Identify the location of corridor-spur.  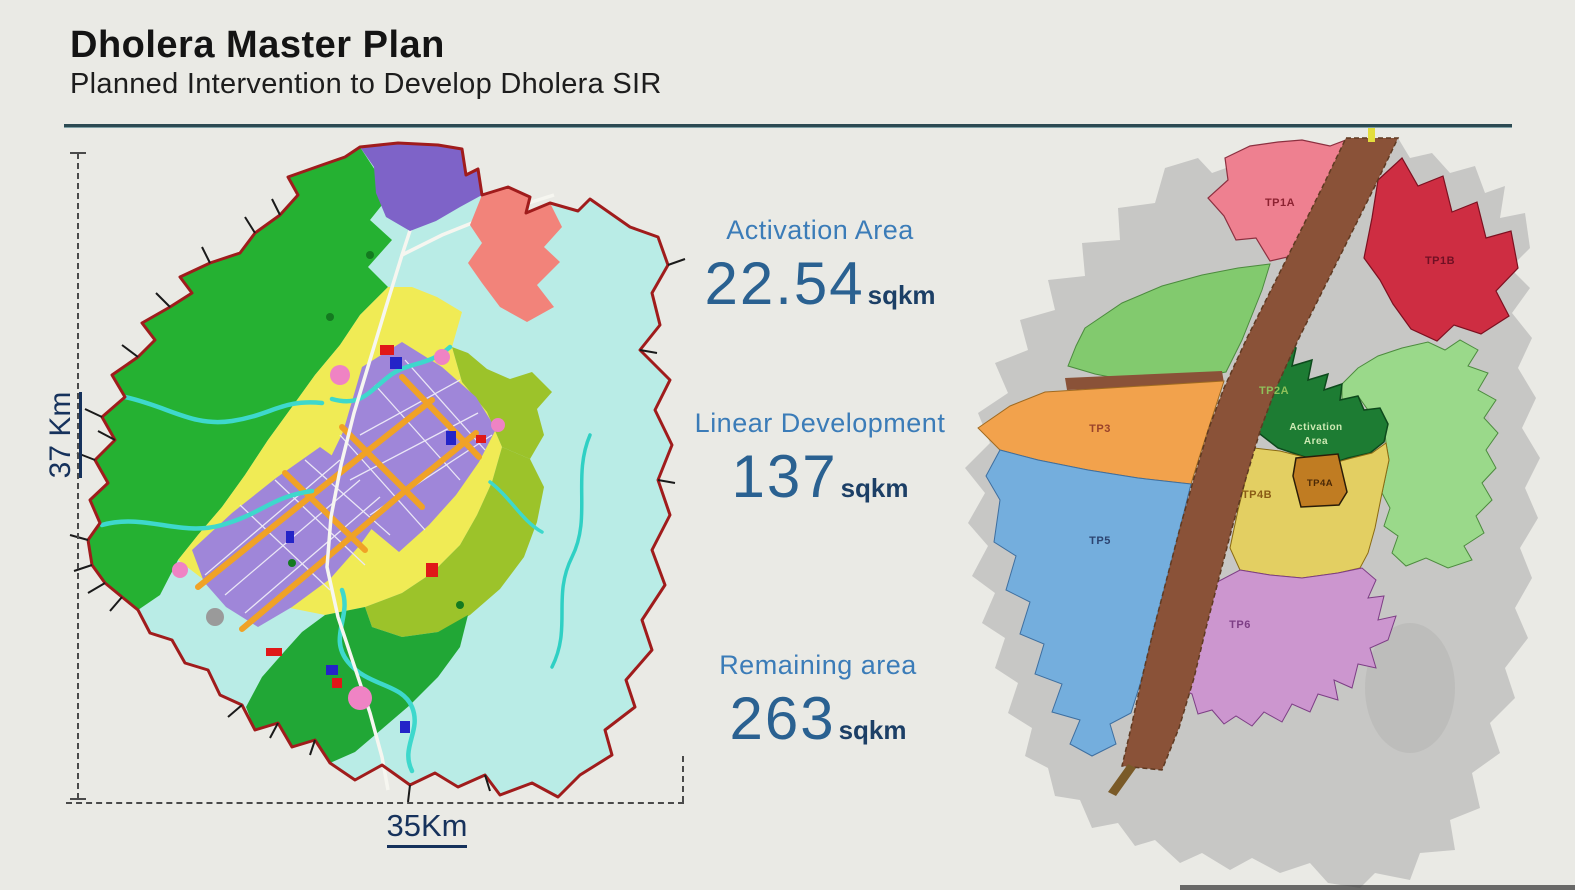
(1144, 380).